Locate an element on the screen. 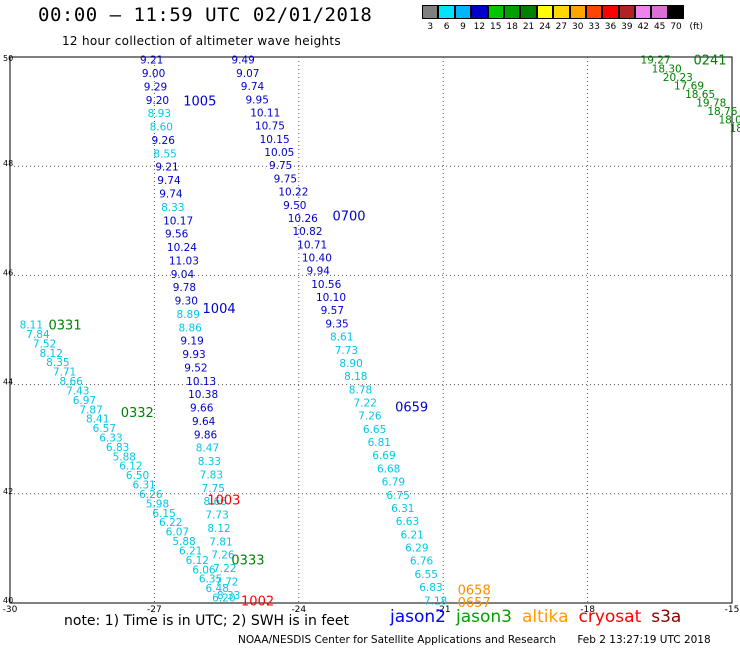 This screenshot has height=650, width=740. wave-height-label: 10.22 is located at coordinates (293, 193).